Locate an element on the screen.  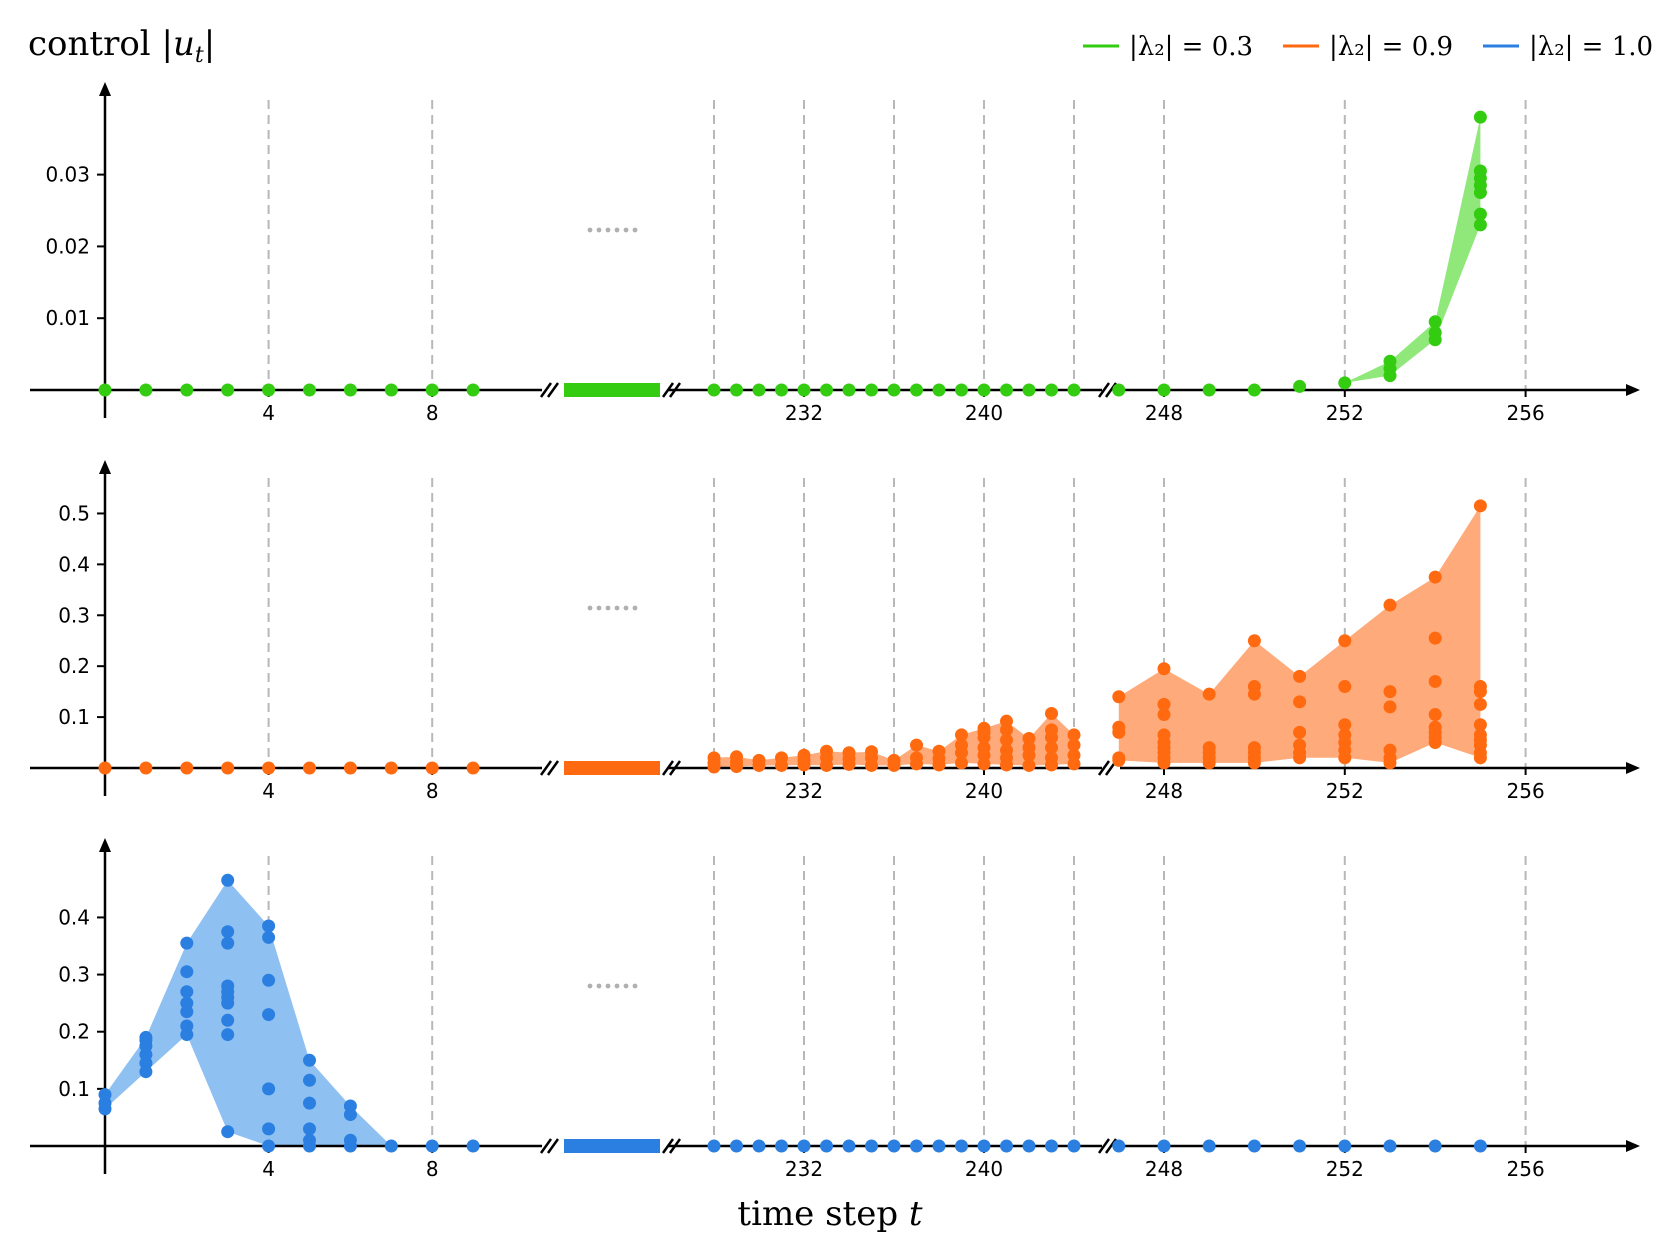
x-tick-label: 252 is located at coordinates (1345, 413).